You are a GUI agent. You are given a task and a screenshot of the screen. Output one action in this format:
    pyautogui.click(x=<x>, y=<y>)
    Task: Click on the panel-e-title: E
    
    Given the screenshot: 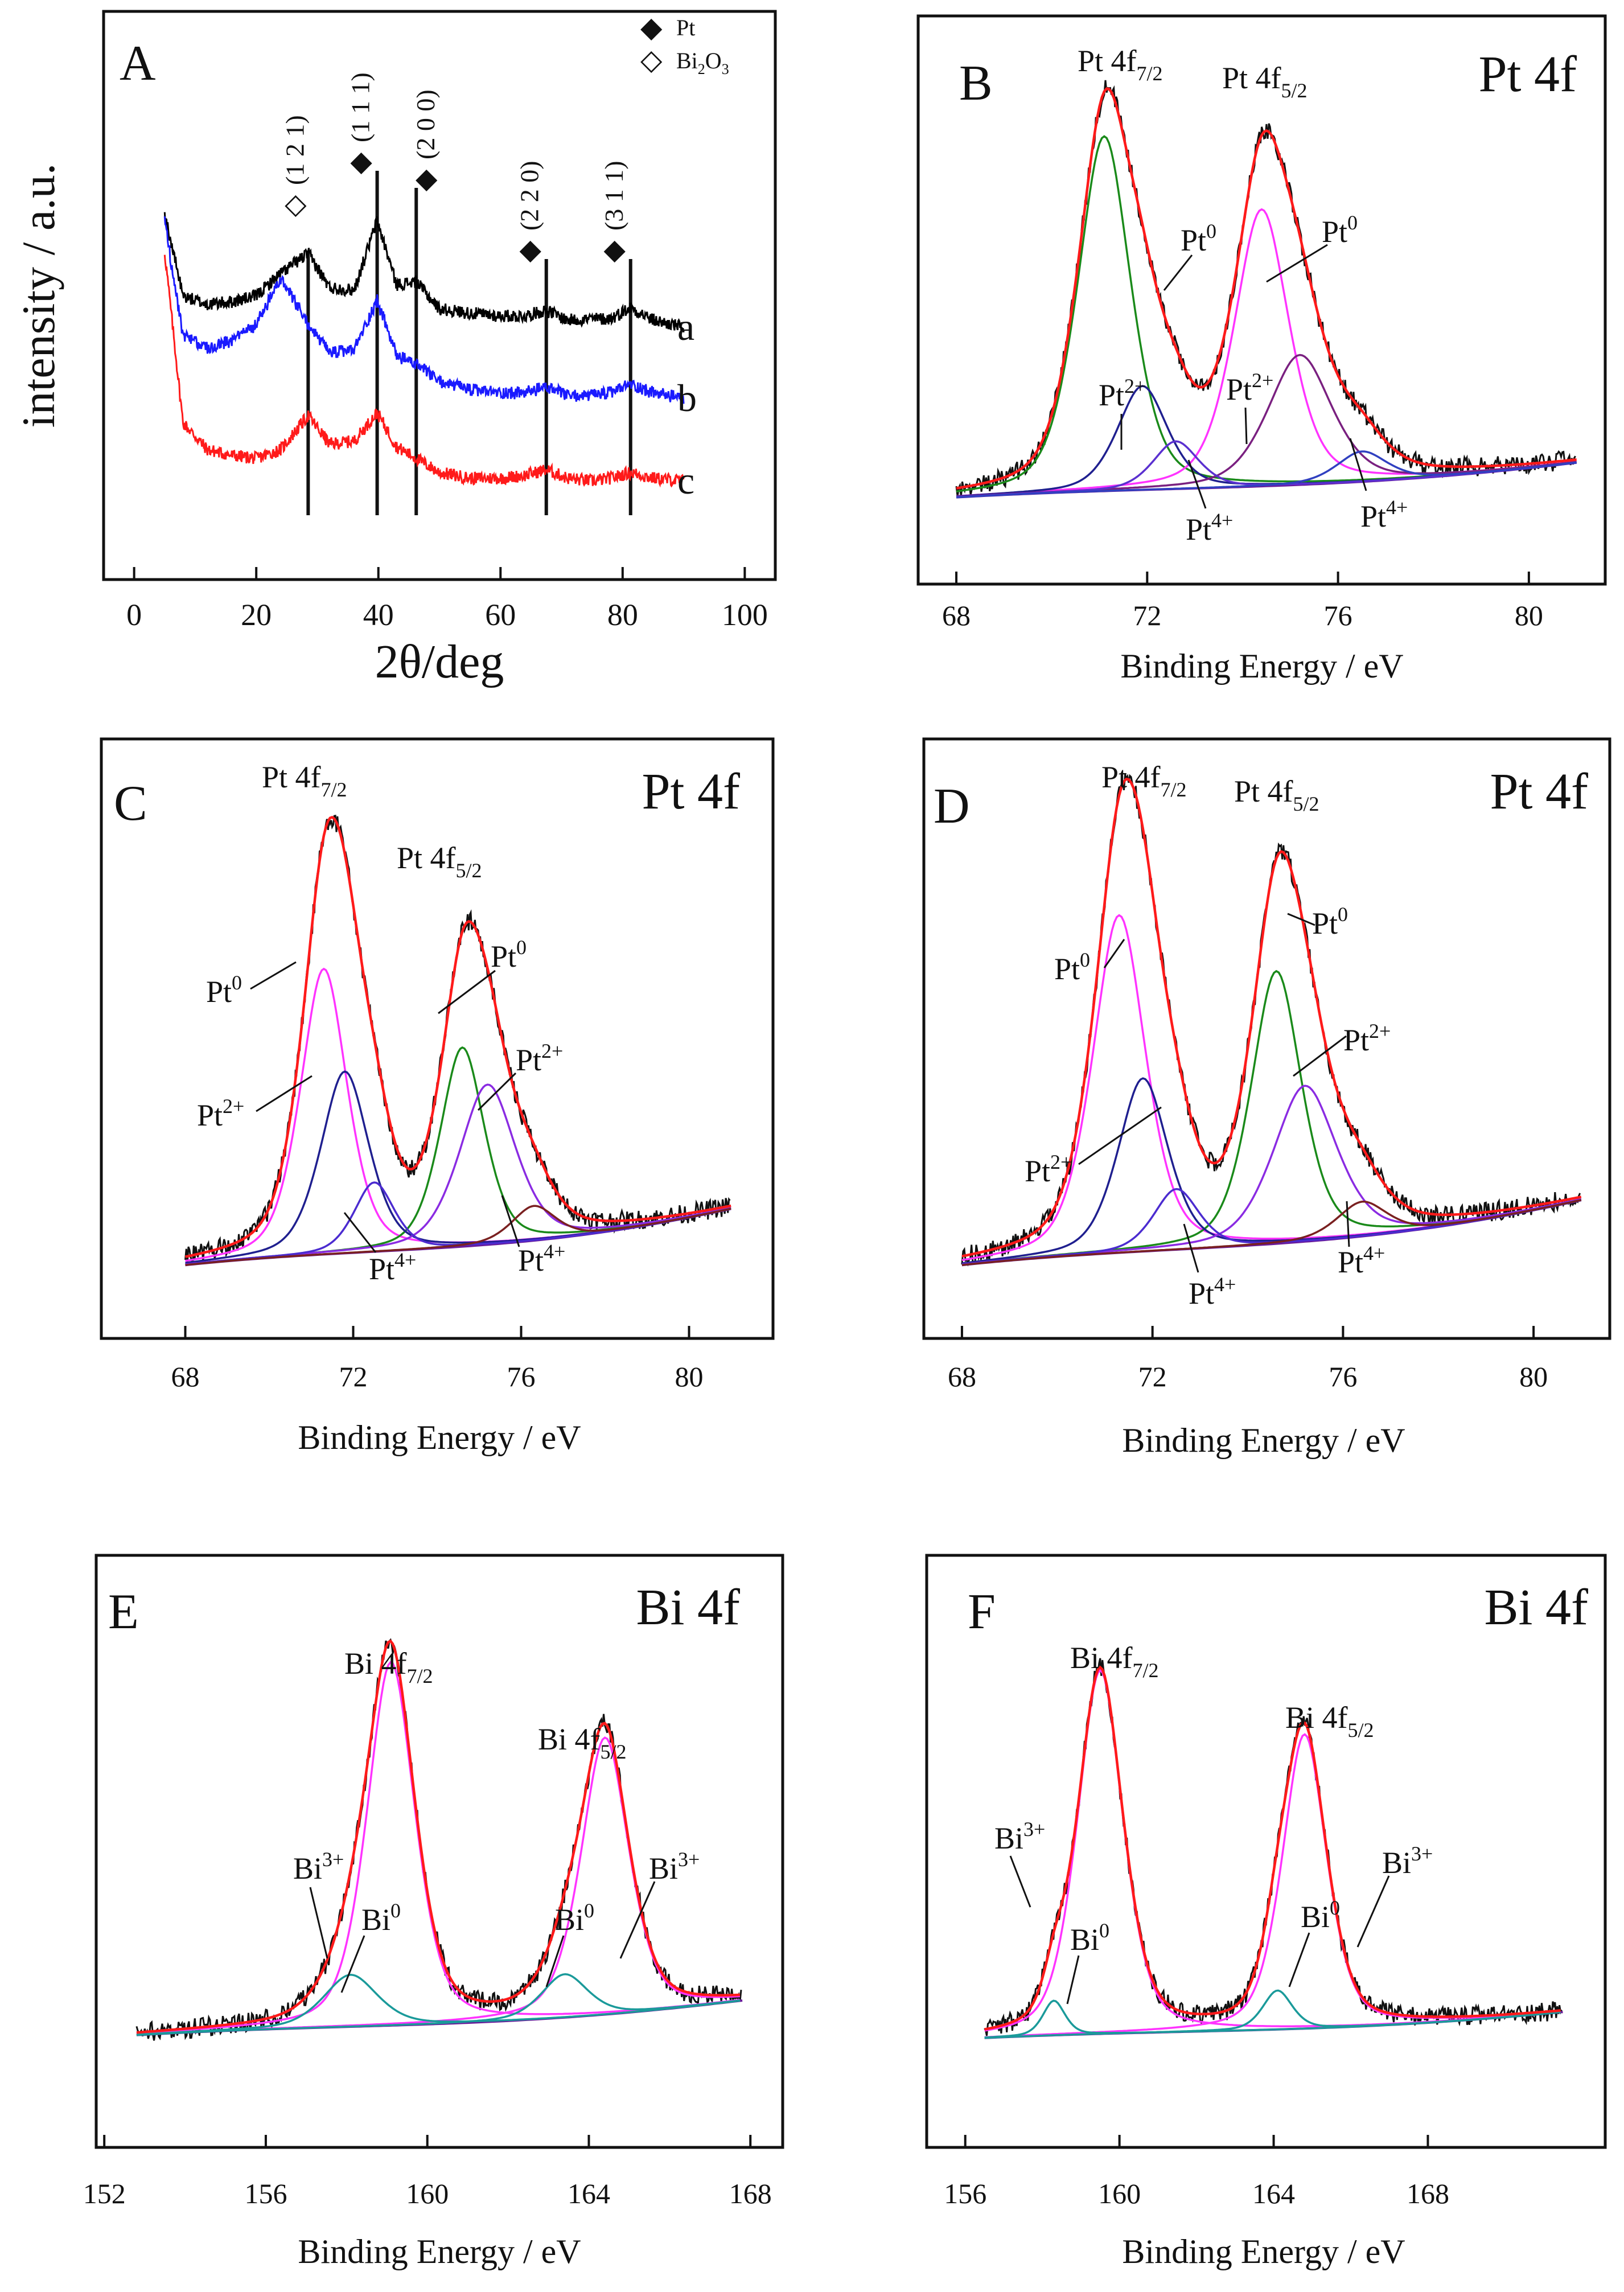 What is the action you would take?
    pyautogui.click(x=124, y=1612)
    